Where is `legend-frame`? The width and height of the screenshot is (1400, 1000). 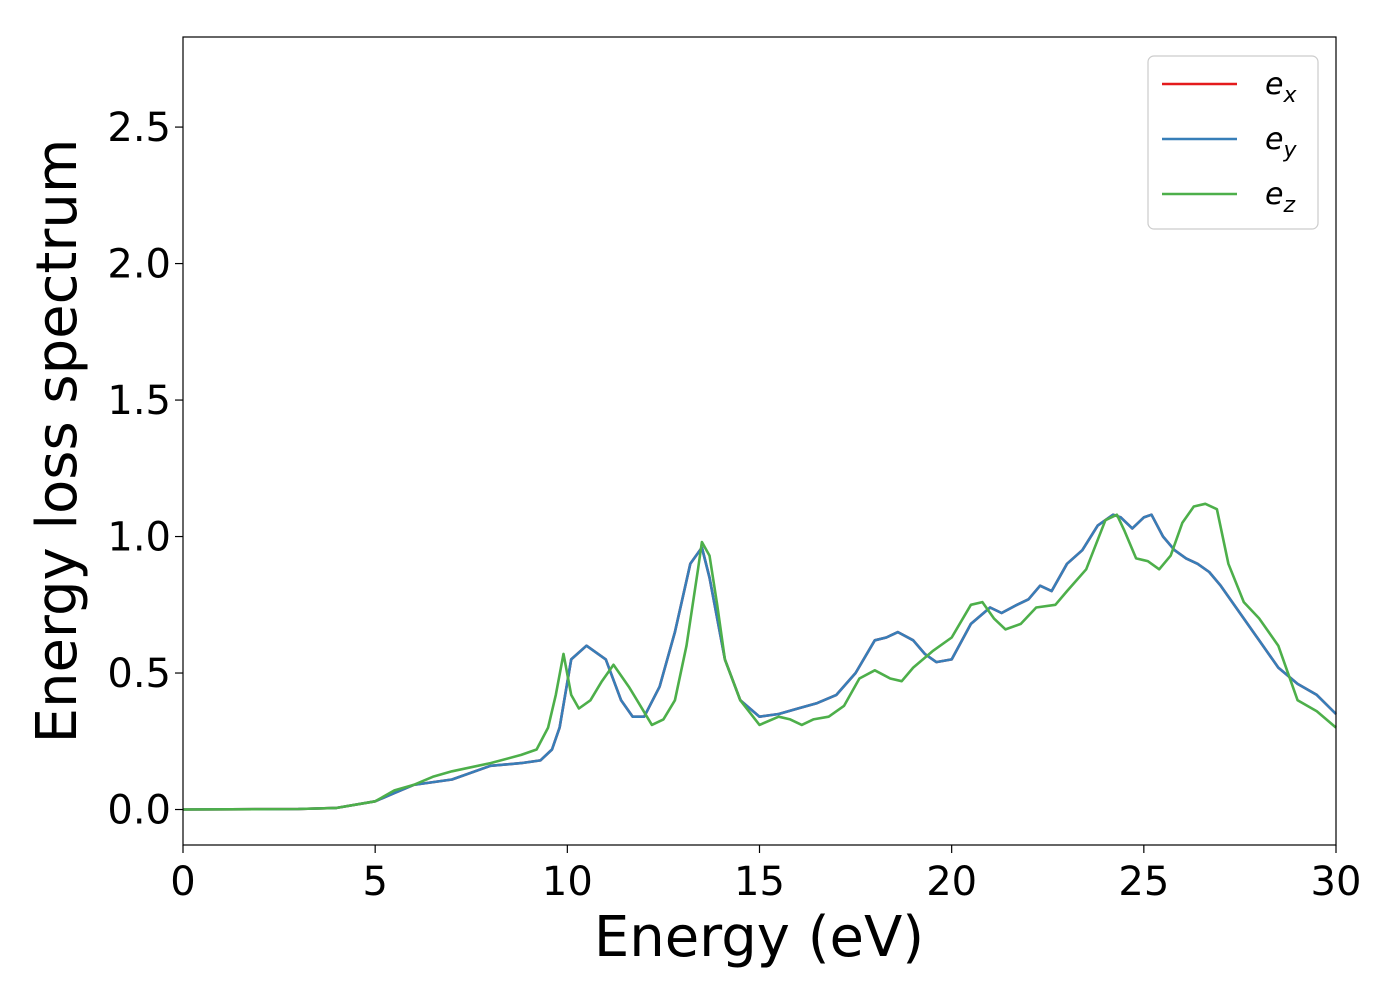
legend-frame is located at coordinates (1233, 142).